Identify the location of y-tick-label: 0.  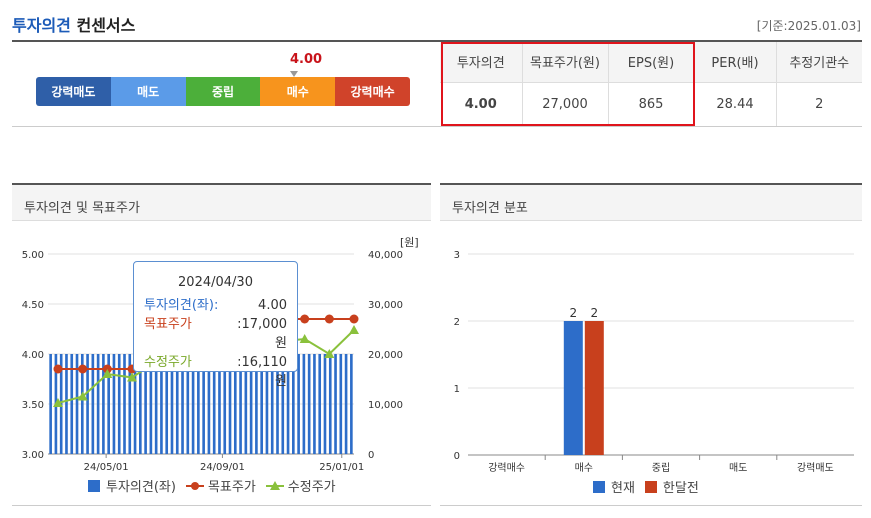
(457, 456).